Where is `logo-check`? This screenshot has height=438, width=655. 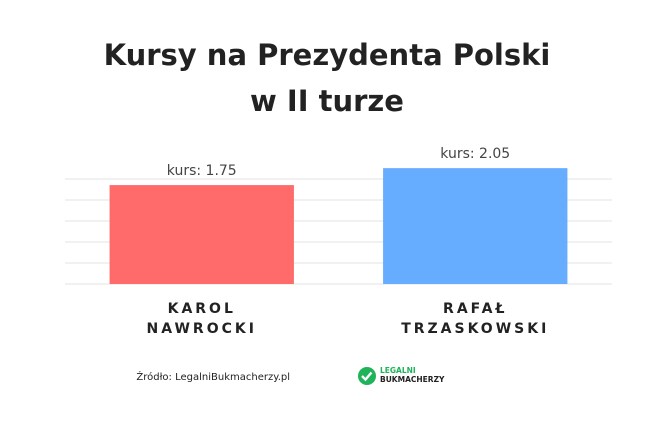 logo-check is located at coordinates (367, 376).